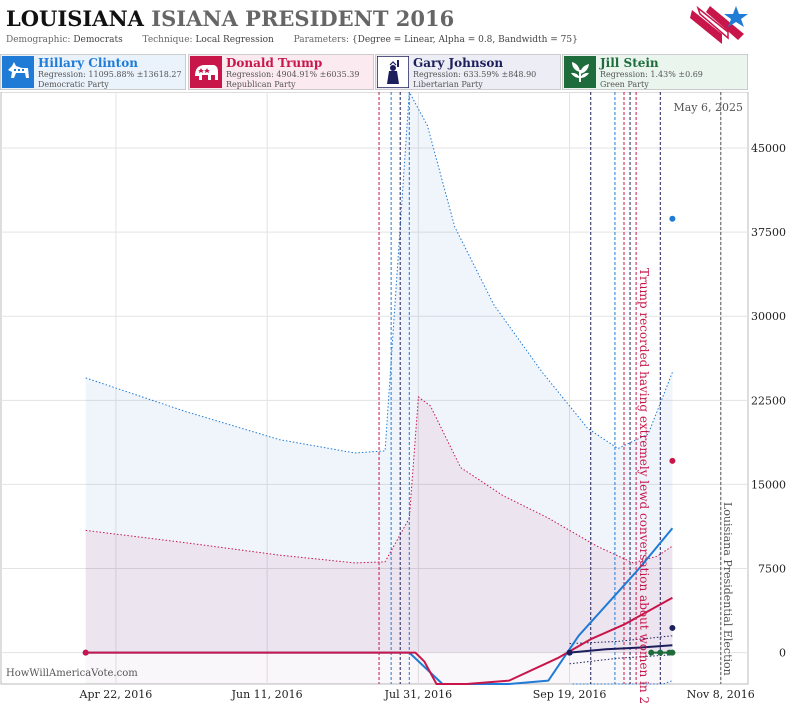 The height and width of the screenshot is (704, 789). What do you see at coordinates (580, 72) in the screenshot?
I see `leaf-icon` at bounding box center [580, 72].